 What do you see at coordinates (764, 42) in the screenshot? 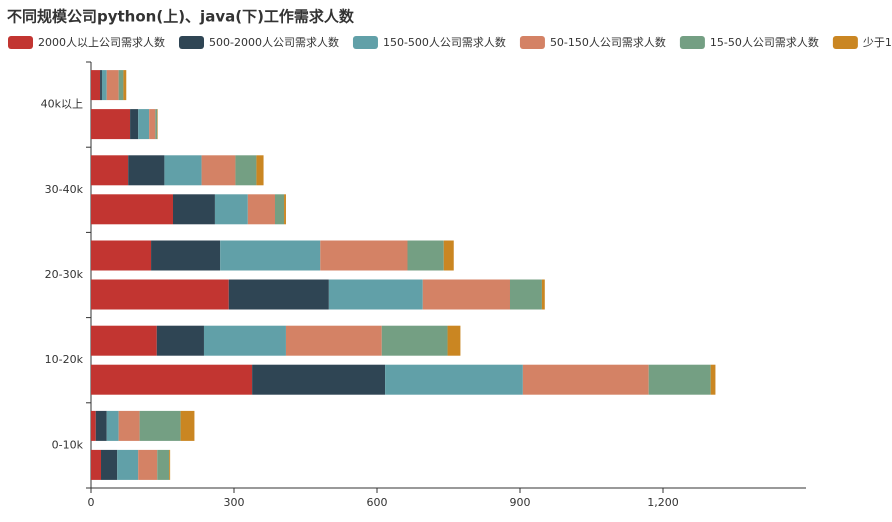
I see `legend-label: 15-50人公司需求人数` at bounding box center [764, 42].